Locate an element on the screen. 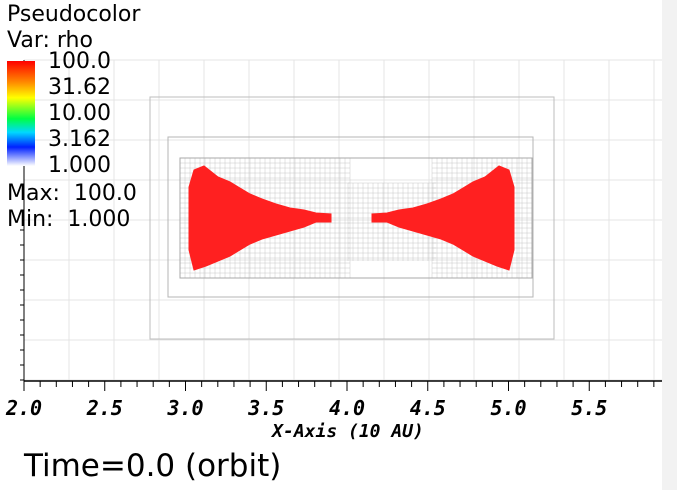 The width and height of the screenshot is (677, 490). colorbar-tick-label: 100.0 is located at coordinates (79, 61).